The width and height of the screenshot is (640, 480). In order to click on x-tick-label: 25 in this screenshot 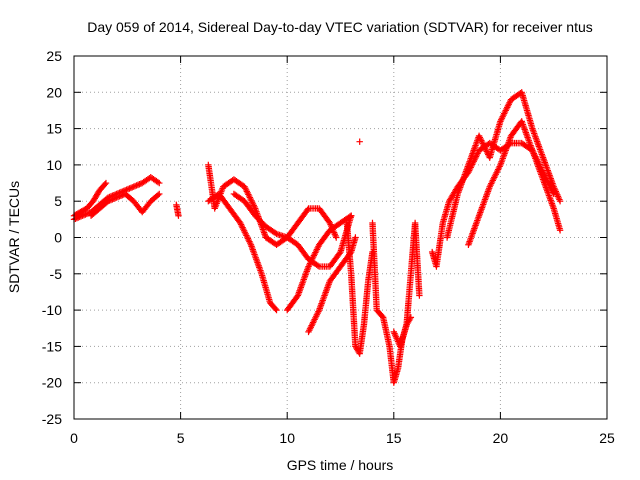, I will do `click(607, 438)`.